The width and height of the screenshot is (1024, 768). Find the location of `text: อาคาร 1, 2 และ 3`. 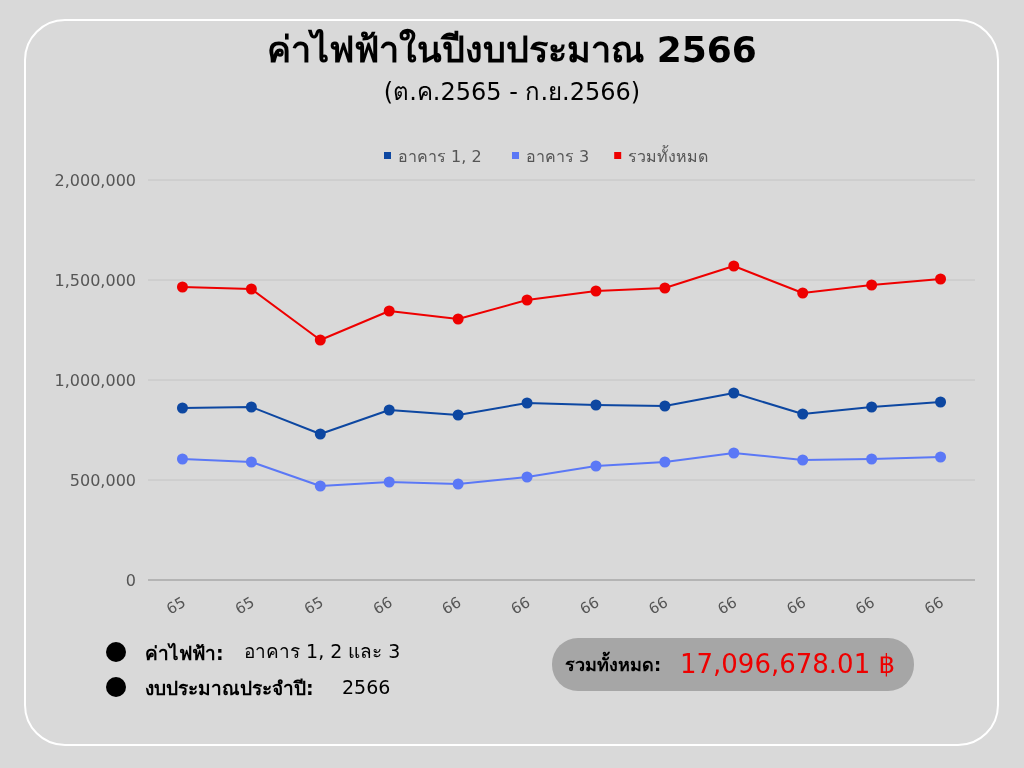

text: อาคาร 1, 2 และ 3 is located at coordinates (322, 651).